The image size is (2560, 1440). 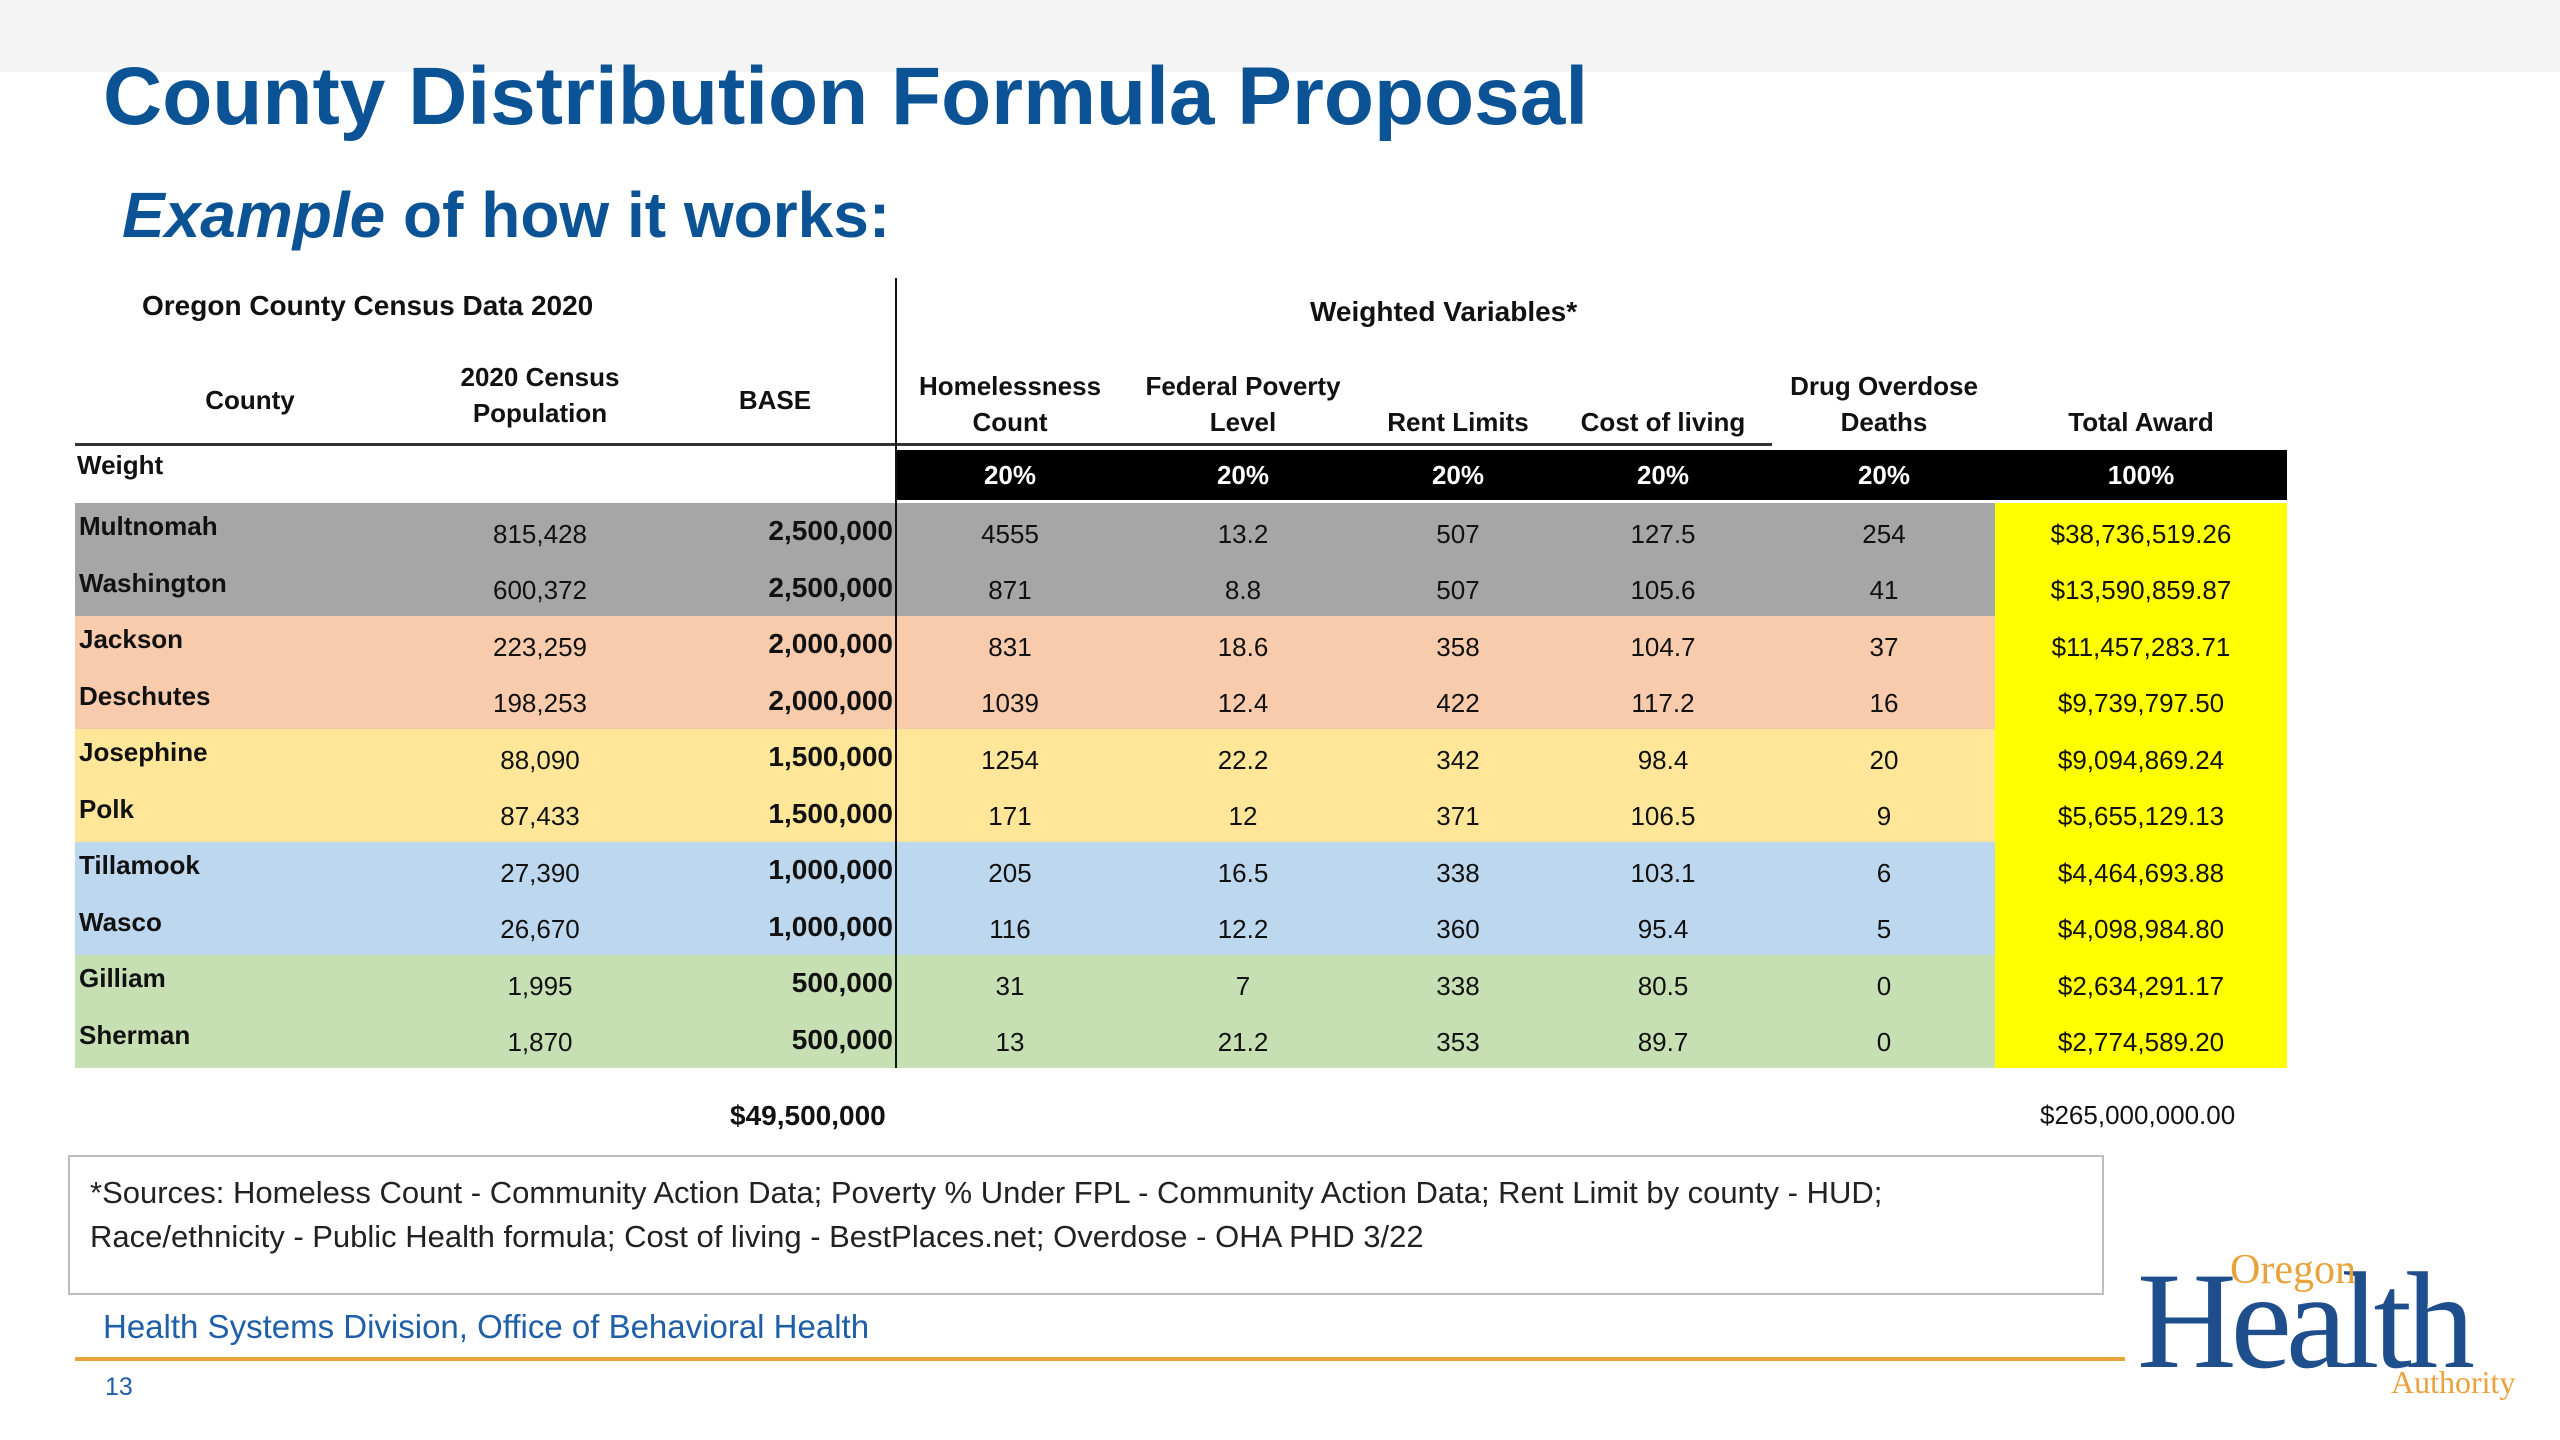 What do you see at coordinates (1884, 475) in the screenshot?
I see `weight-overdose: 20%` at bounding box center [1884, 475].